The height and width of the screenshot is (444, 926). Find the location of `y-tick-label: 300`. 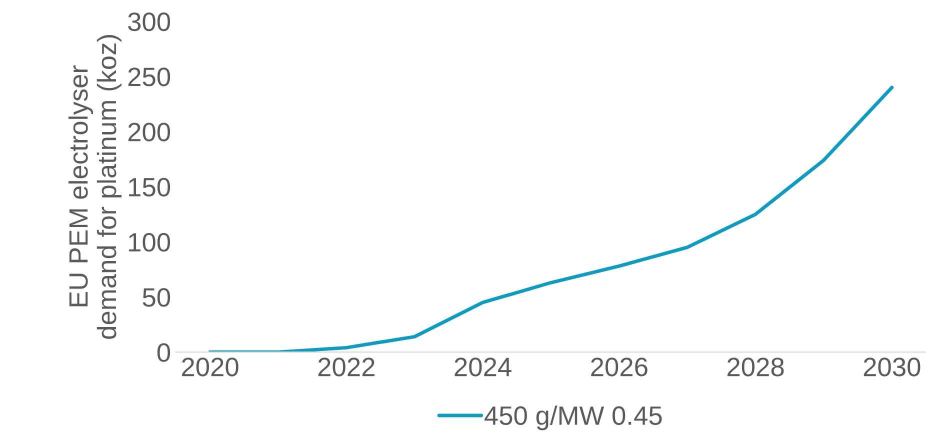

y-tick-label: 300 is located at coordinates (149, 22).